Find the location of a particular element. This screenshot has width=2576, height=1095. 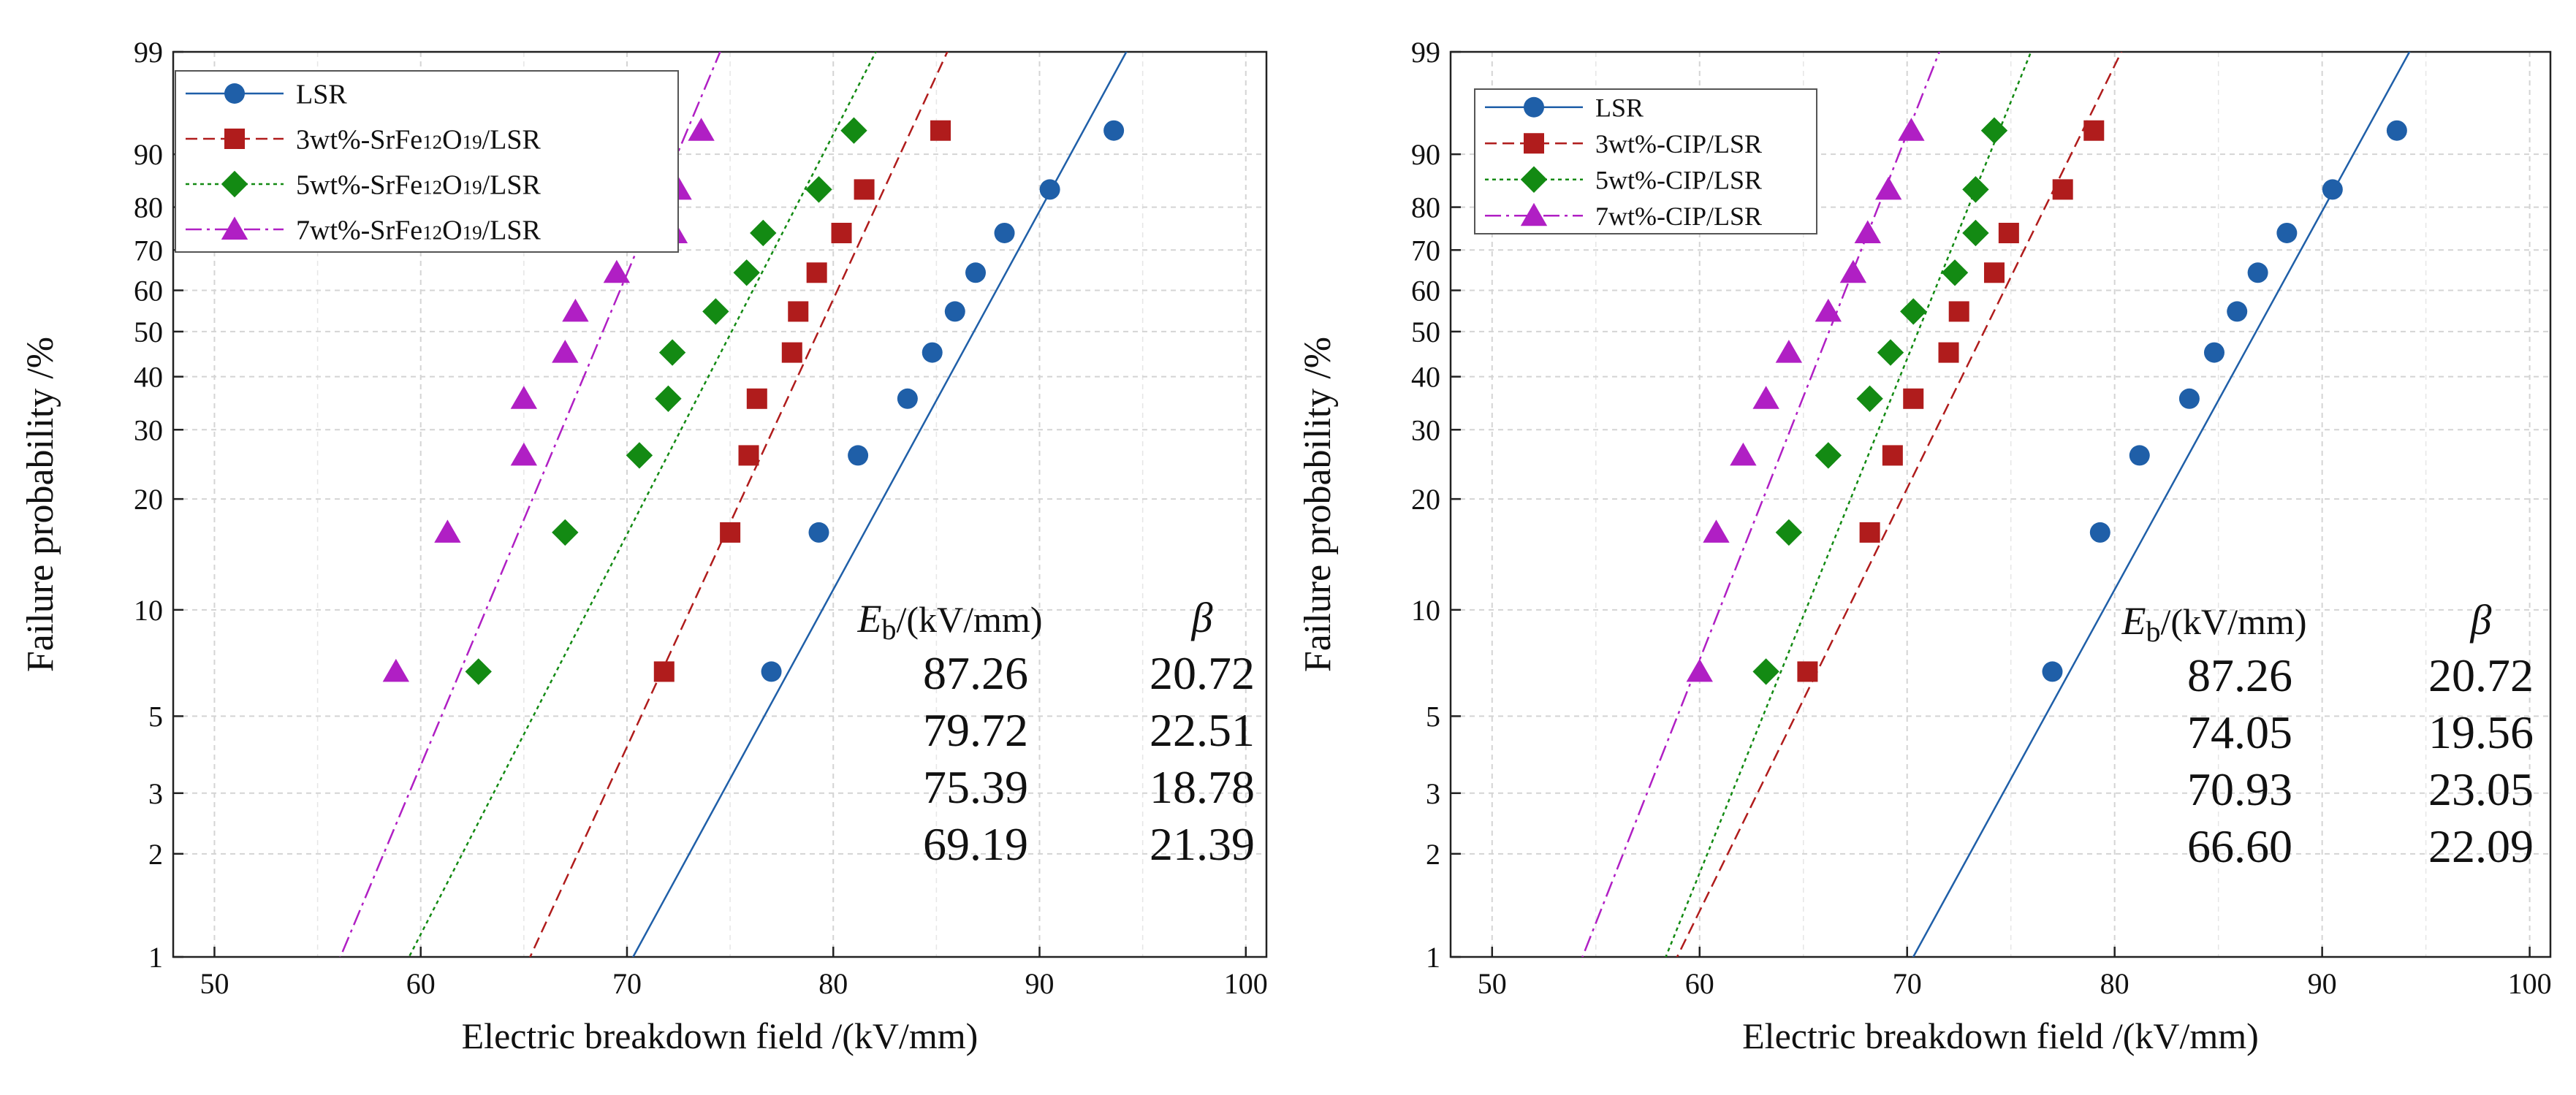

x-tick-label: 60 is located at coordinates (1700, 983).